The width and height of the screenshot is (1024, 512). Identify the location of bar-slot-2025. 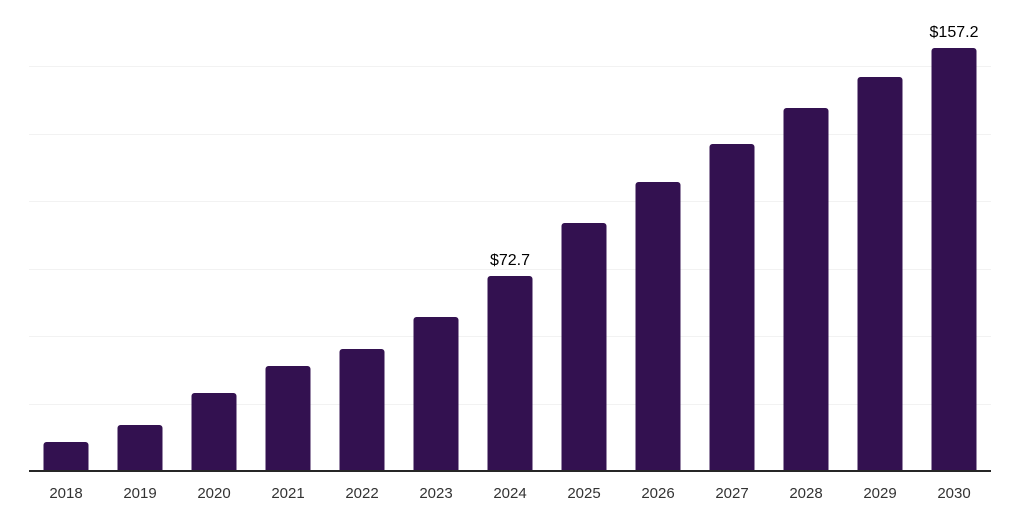
(584, 236).